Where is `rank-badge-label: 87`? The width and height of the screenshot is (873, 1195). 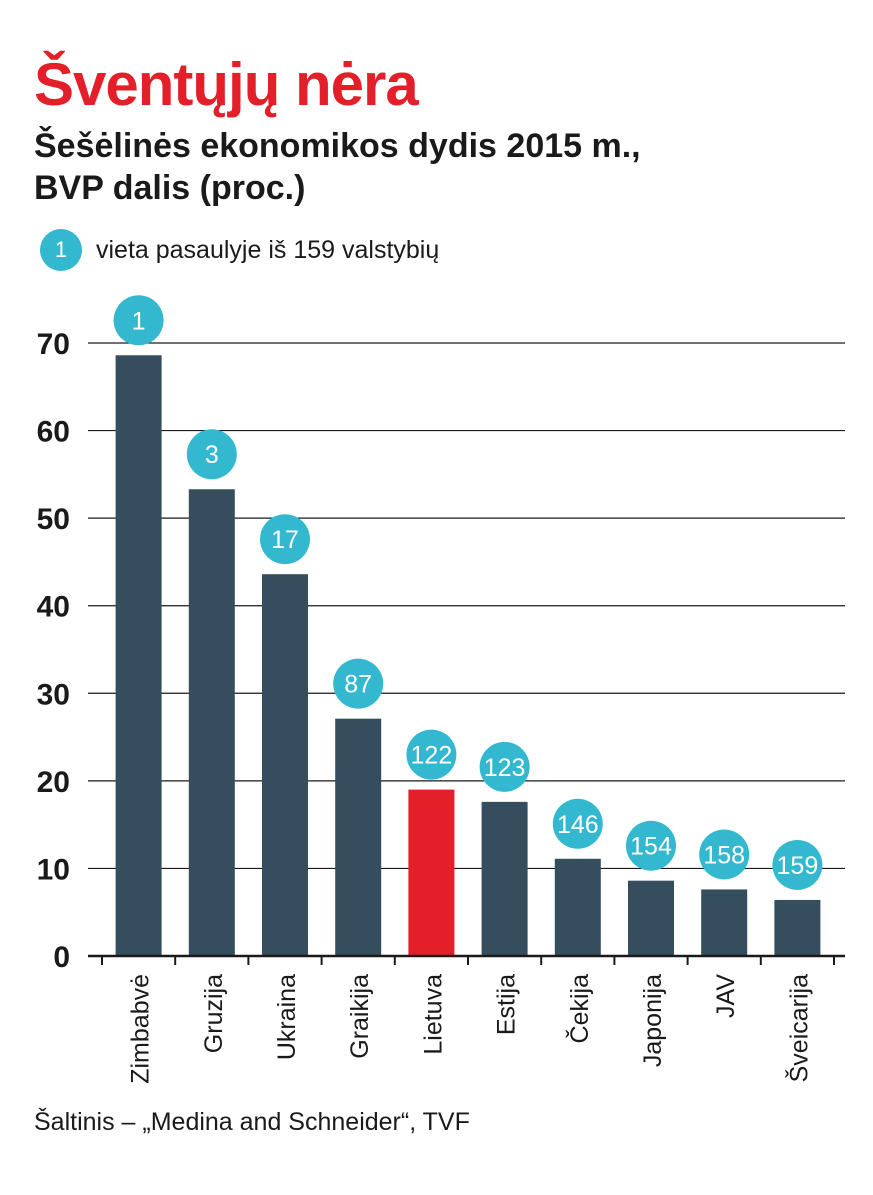 rank-badge-label: 87 is located at coordinates (358, 685).